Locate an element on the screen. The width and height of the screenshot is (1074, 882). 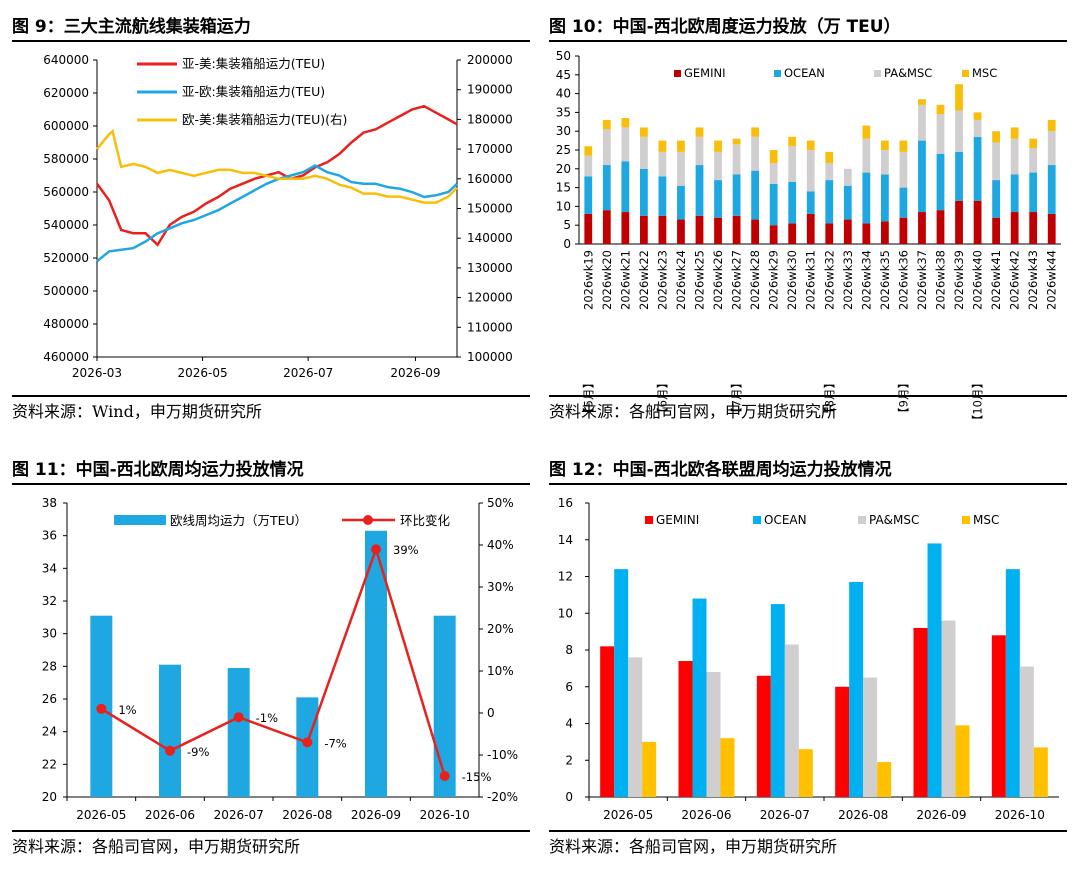
x-tick-label: 2026wk41 is located at coordinates (996, 280).